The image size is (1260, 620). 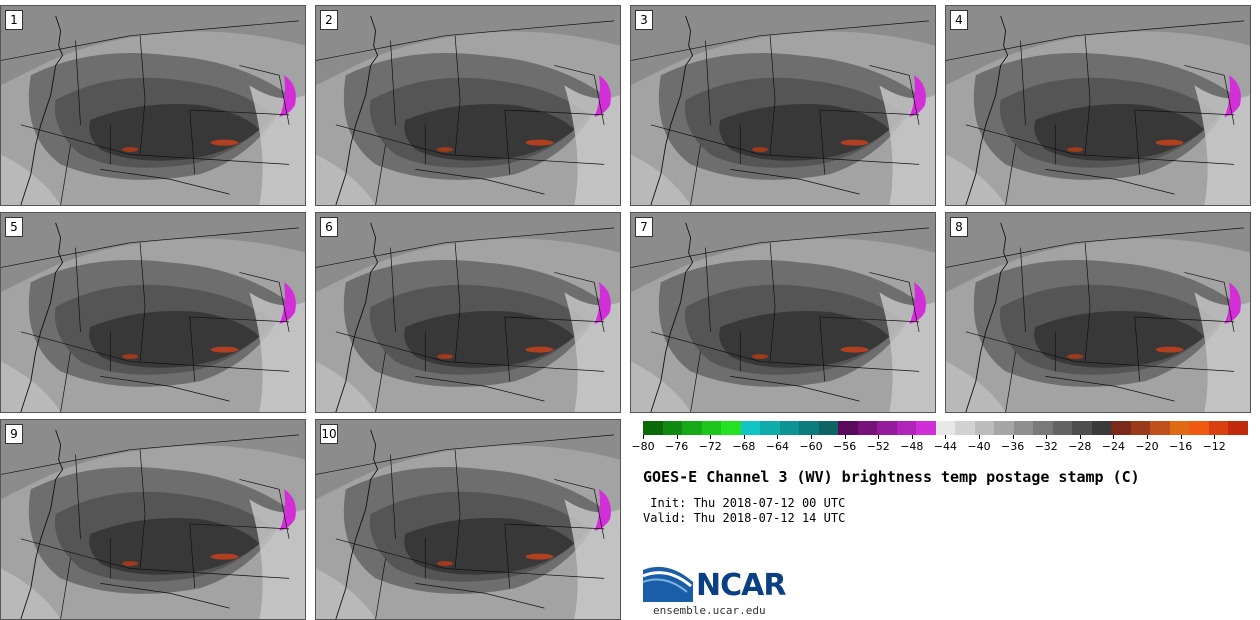 What do you see at coordinates (959, 20) in the screenshot?
I see `panel-number-label: 4` at bounding box center [959, 20].